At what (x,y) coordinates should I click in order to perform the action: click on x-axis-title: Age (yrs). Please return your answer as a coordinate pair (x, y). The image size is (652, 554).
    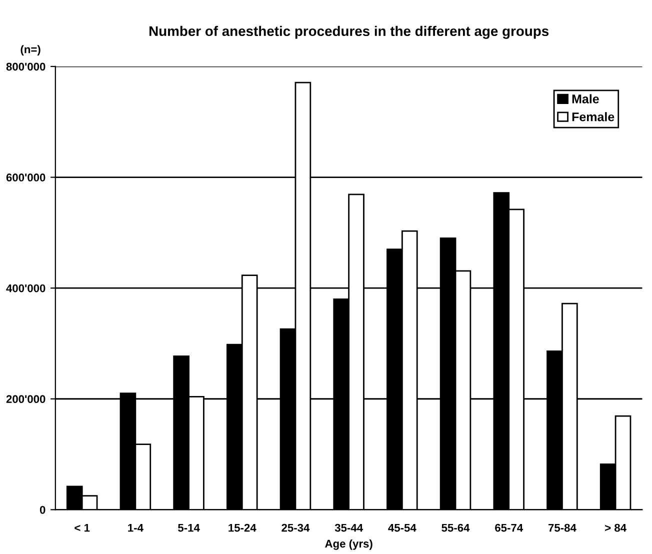
    Looking at the image, I should click on (348, 544).